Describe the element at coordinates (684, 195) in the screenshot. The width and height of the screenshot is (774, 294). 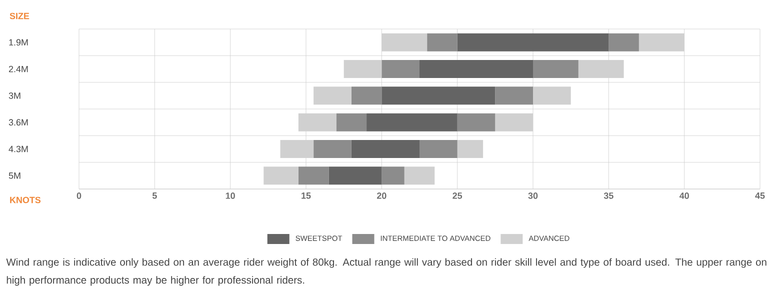
I see `x-tick-label: 40` at that location.